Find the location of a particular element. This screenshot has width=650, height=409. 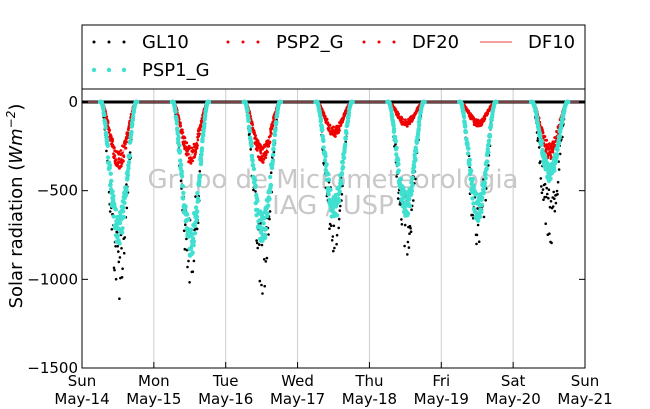

x-tick-label-day: Sat is located at coordinates (513, 381).